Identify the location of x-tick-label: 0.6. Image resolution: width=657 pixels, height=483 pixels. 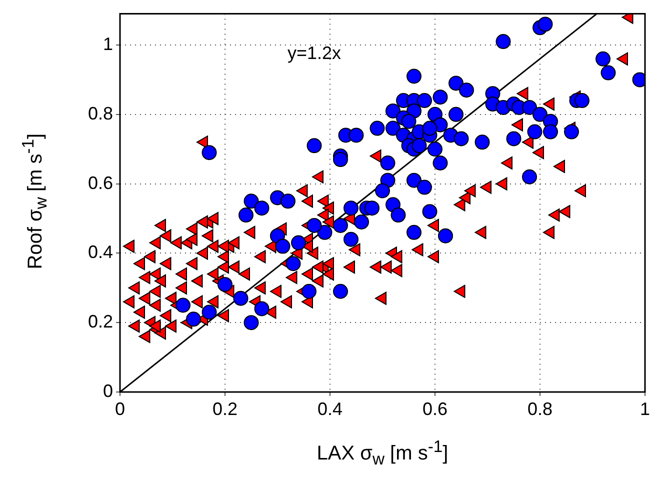
(435, 408).